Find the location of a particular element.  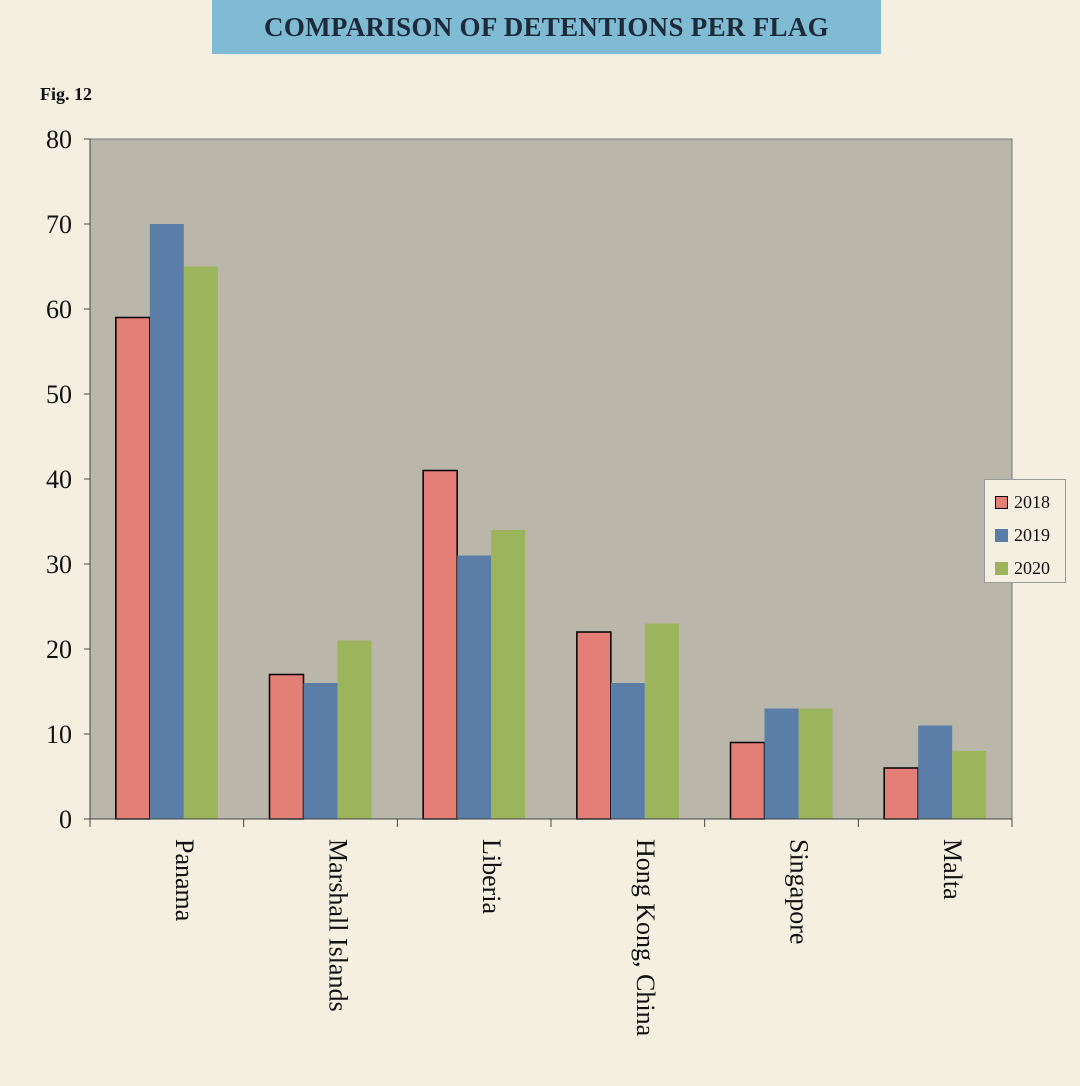

chart-title: COMPARISON OF DETENTIONS PER FLAG is located at coordinates (546, 26).